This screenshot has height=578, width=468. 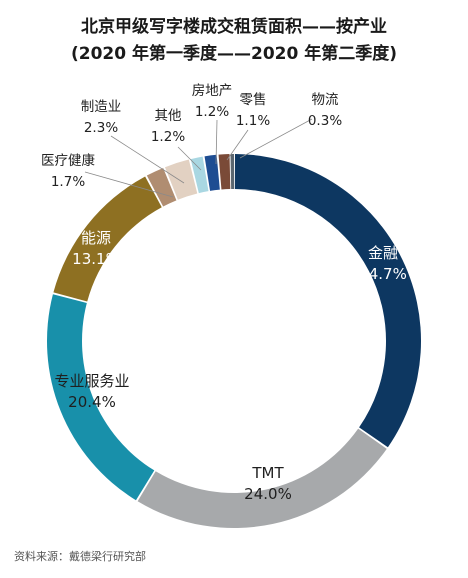 What do you see at coordinates (96, 259) in the screenshot?
I see `slice-4-value-label: 13.1%` at bounding box center [96, 259].